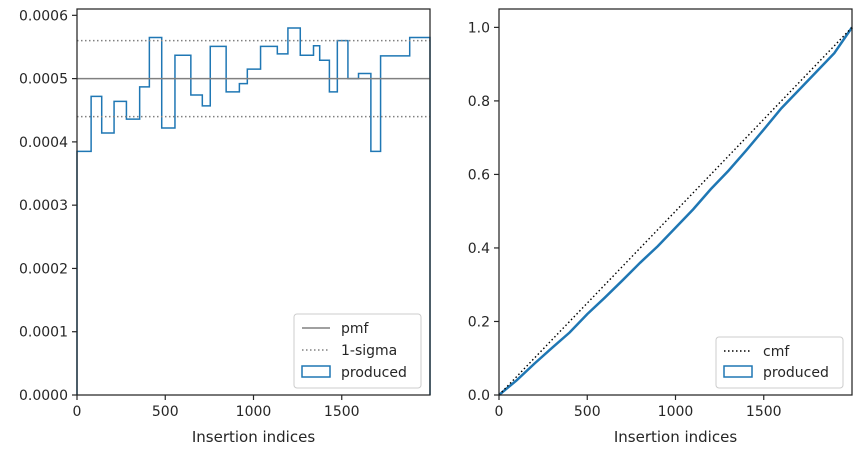 The image size is (861, 453). Describe the element at coordinates (479, 322) in the screenshot. I see `y-tick-label: 0.2` at that location.